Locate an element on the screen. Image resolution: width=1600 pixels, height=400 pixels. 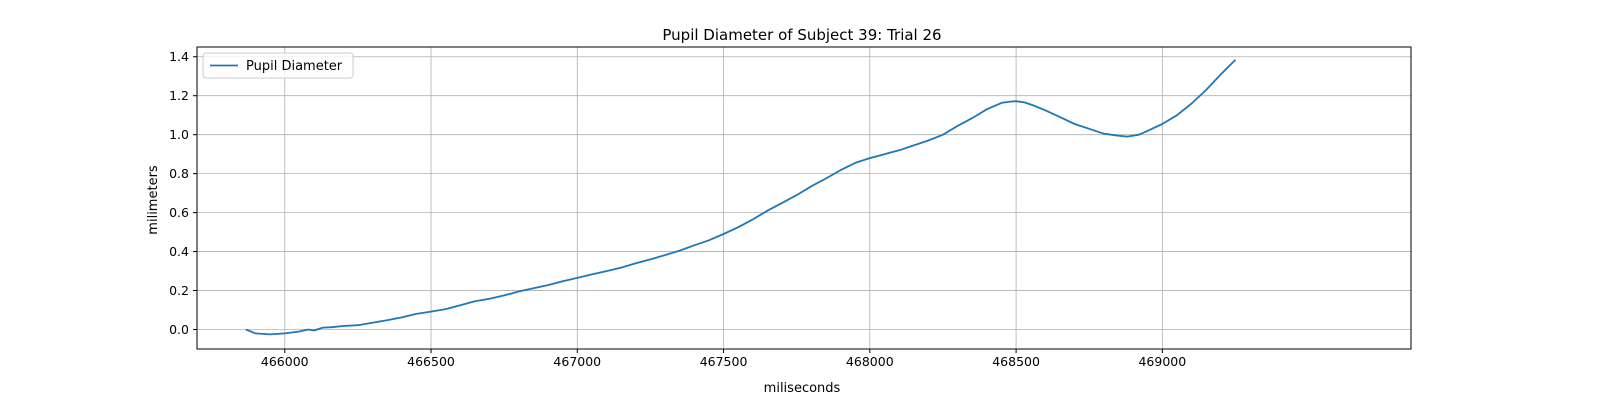
y-tick-label: 0.8 is located at coordinates (179, 173).